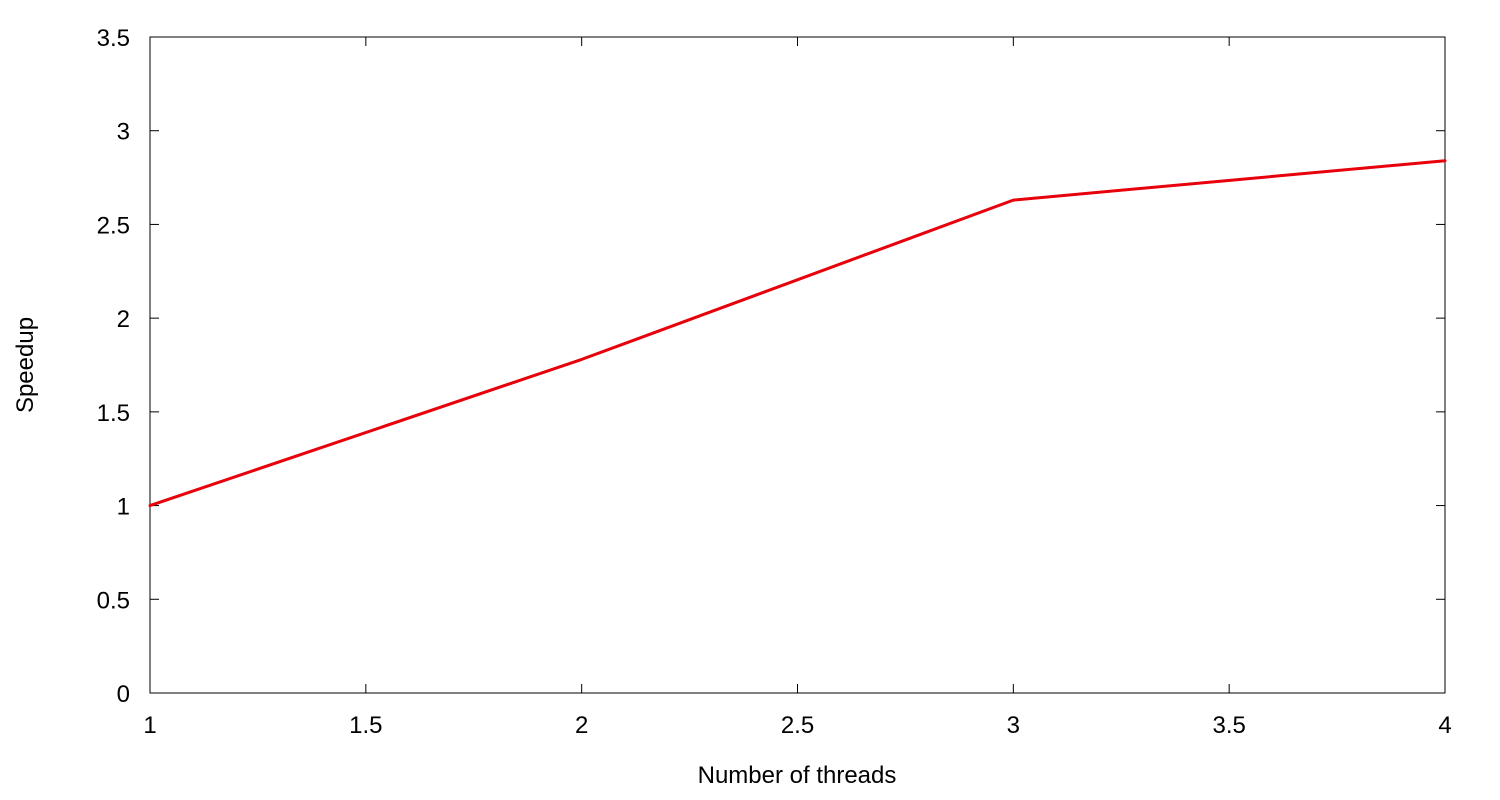 The height and width of the screenshot is (800, 1500). What do you see at coordinates (113, 225) in the screenshot?
I see `y-tick-label: 2.5` at bounding box center [113, 225].